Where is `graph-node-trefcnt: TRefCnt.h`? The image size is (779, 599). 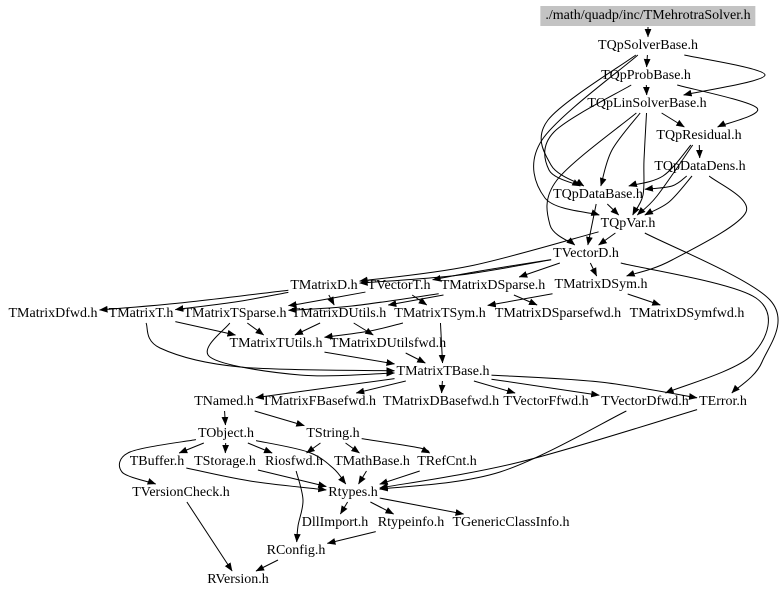 graph-node-trefcnt: TRefCnt.h is located at coordinates (447, 461).